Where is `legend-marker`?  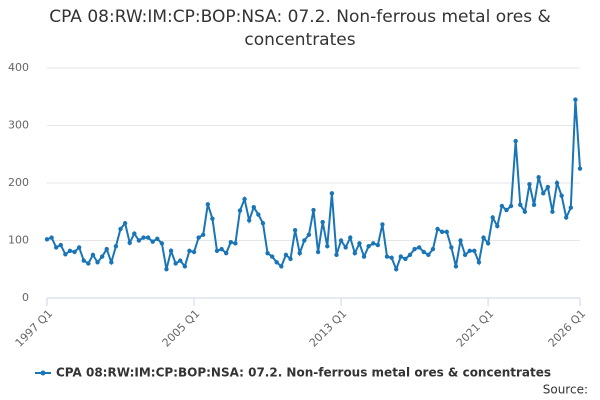
legend-marker is located at coordinates (43, 373).